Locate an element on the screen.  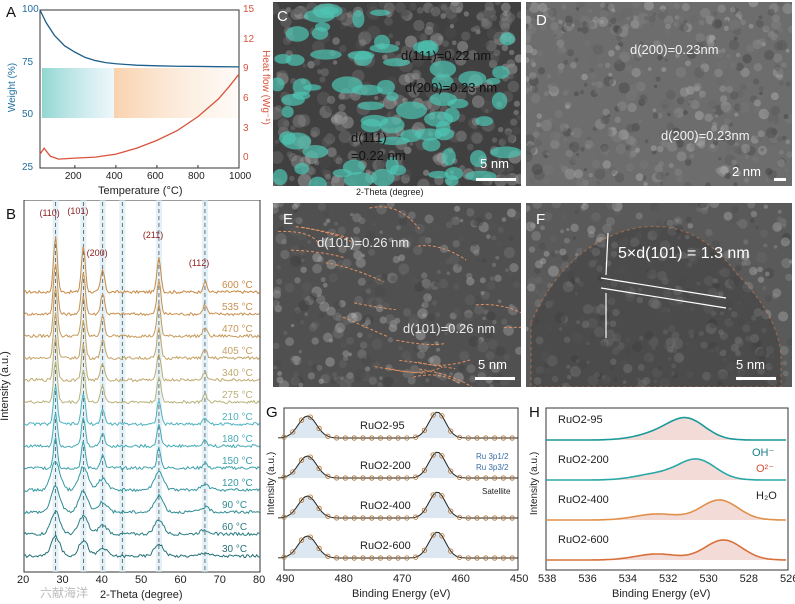
panel-a-xtick-label: 600 is located at coordinates (155, 176).